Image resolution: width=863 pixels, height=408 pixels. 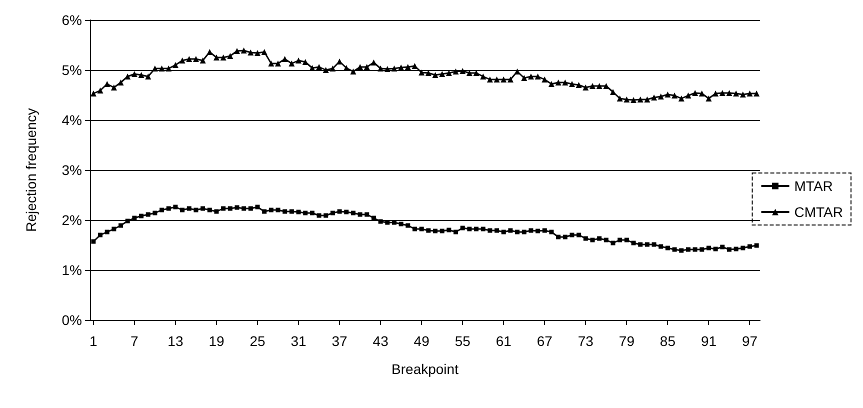 What do you see at coordinates (544, 341) in the screenshot?
I see `x-tick-label: 67` at bounding box center [544, 341].